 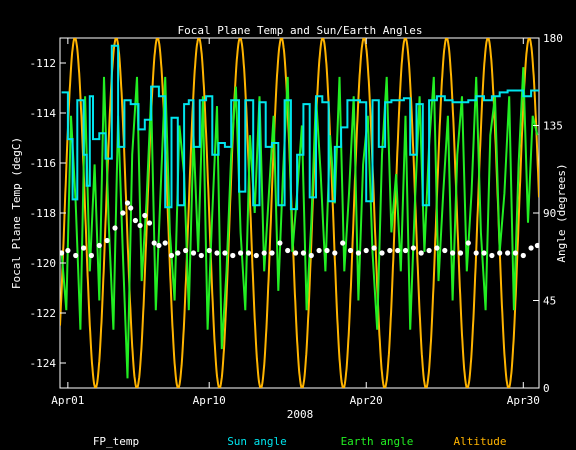 I want to click on y-right-tick-label: 45, so click(x=549, y=301).